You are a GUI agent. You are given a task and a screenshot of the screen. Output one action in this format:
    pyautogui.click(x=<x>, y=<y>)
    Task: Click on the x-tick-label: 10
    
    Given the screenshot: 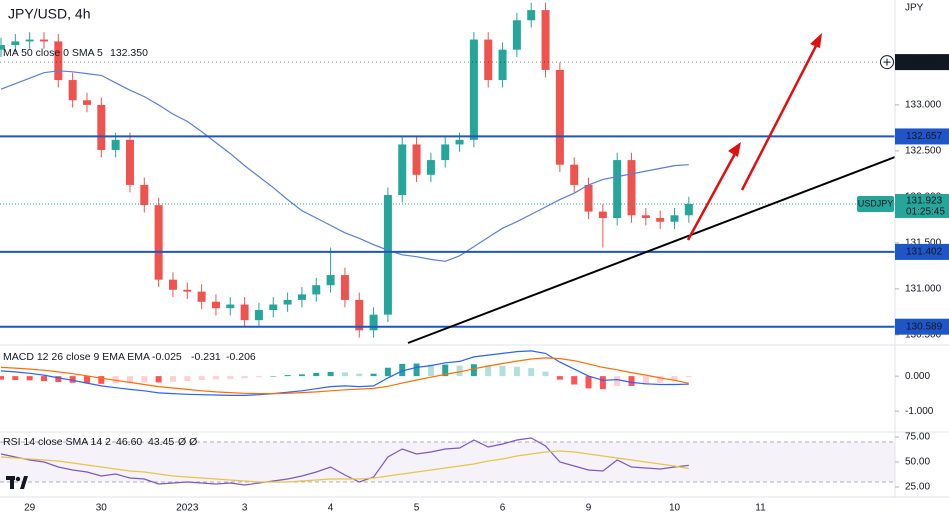 What is the action you would take?
    pyautogui.click(x=675, y=508)
    